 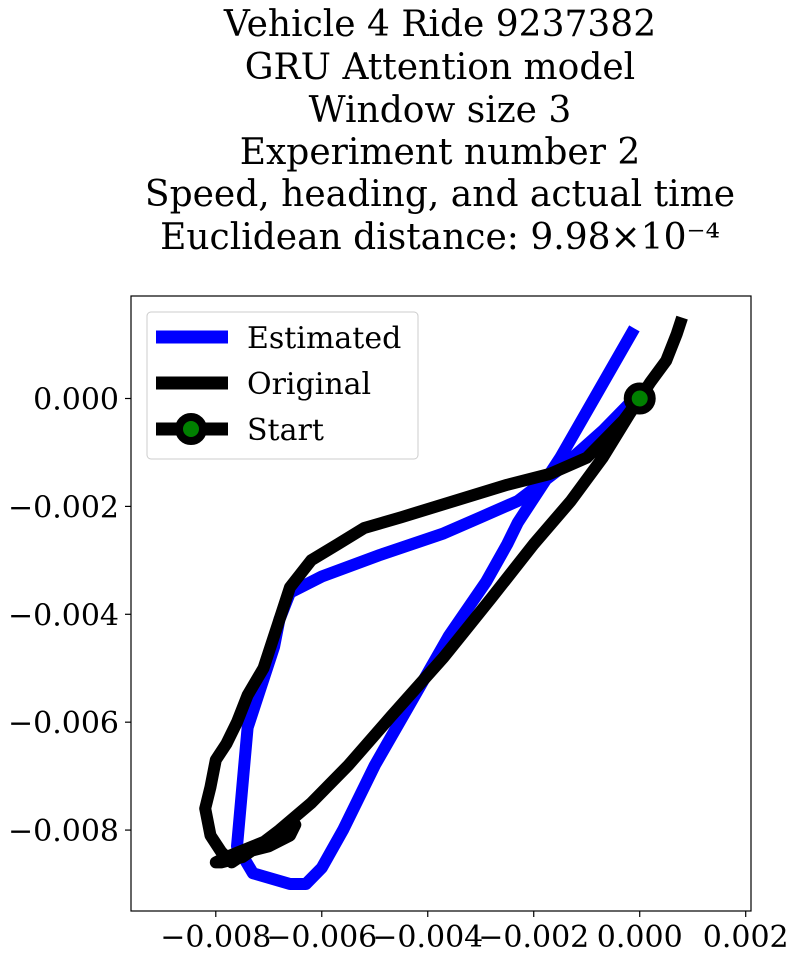 What do you see at coordinates (440, 237) in the screenshot?
I see `title-line-6: Euclidean distance: 9.98×10⁻⁴` at bounding box center [440, 237].